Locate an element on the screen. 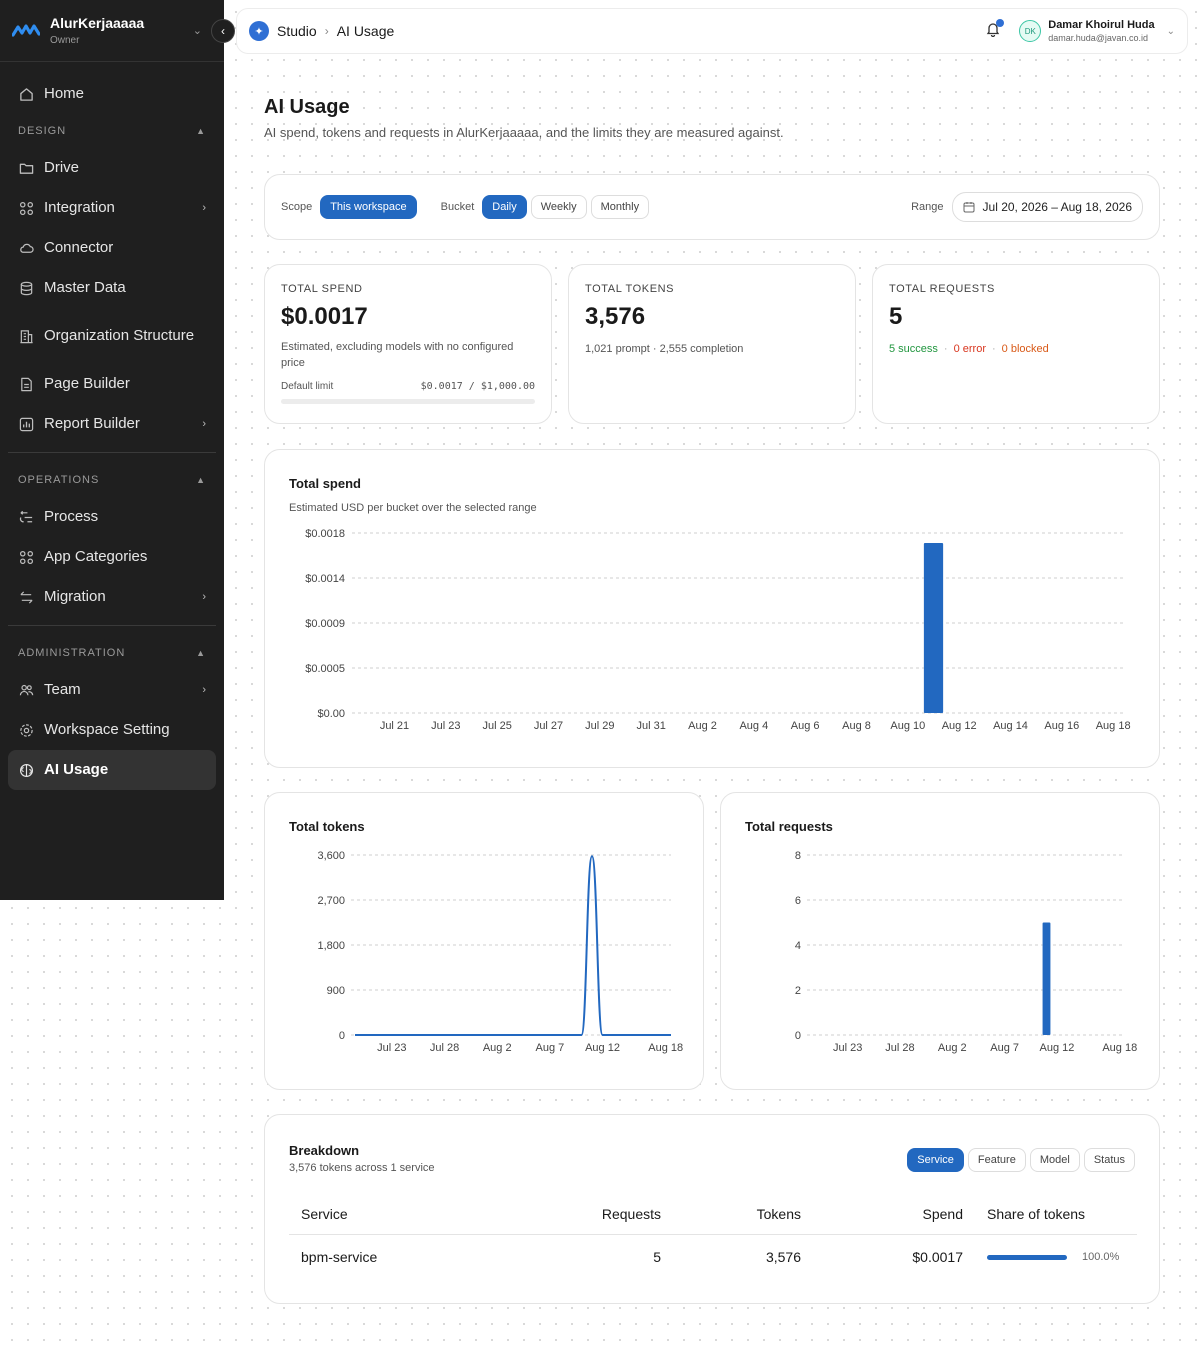  building-icon is located at coordinates (26, 336).